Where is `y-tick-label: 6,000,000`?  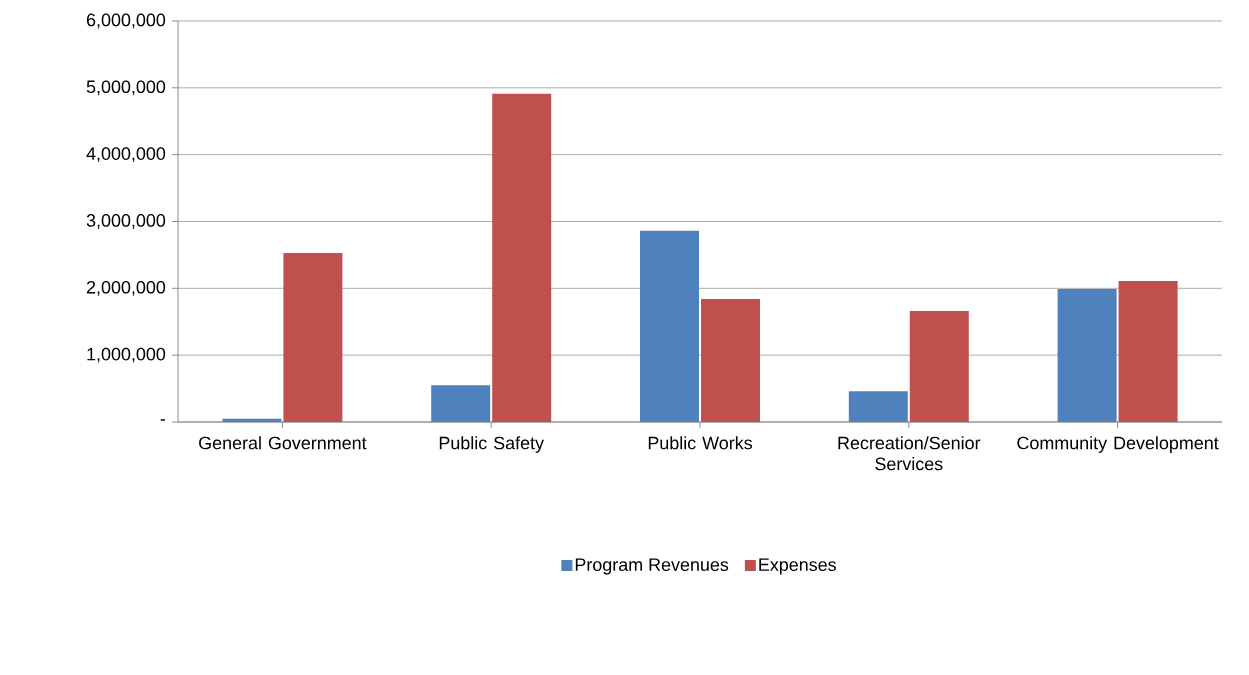
y-tick-label: 6,000,000 is located at coordinates (126, 21).